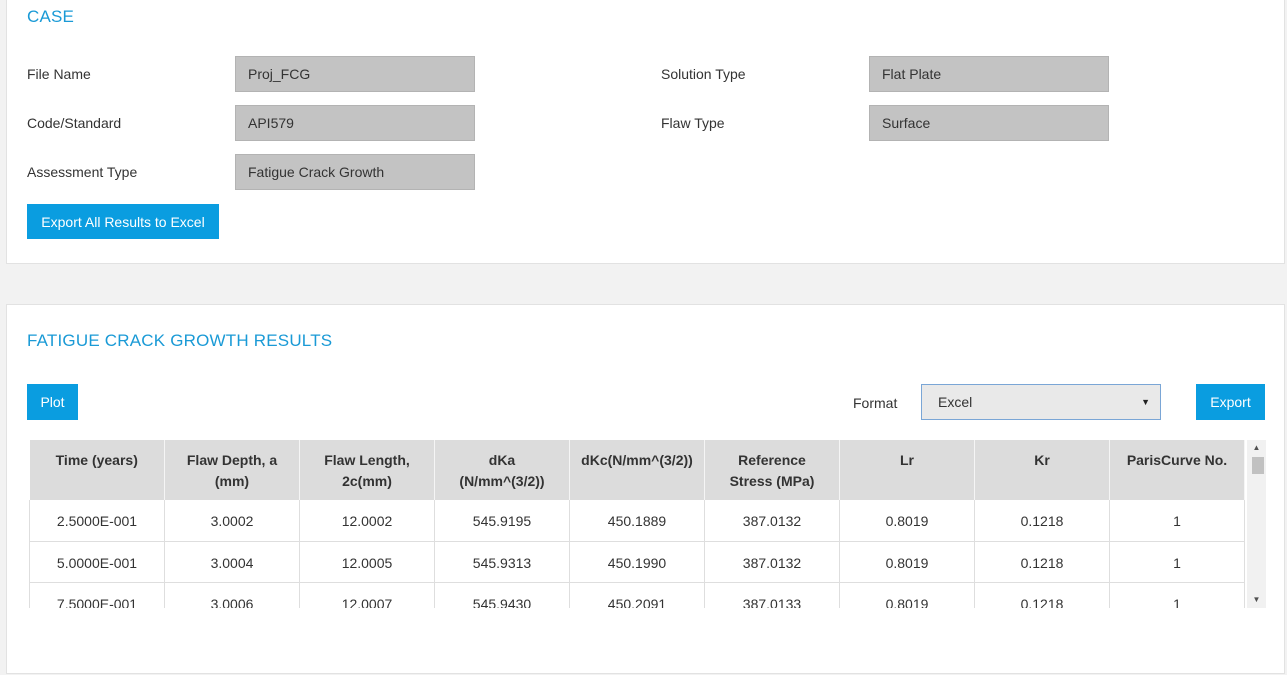 This screenshot has width=1287, height=675. What do you see at coordinates (1230, 402) in the screenshot?
I see `export-button: Export` at bounding box center [1230, 402].